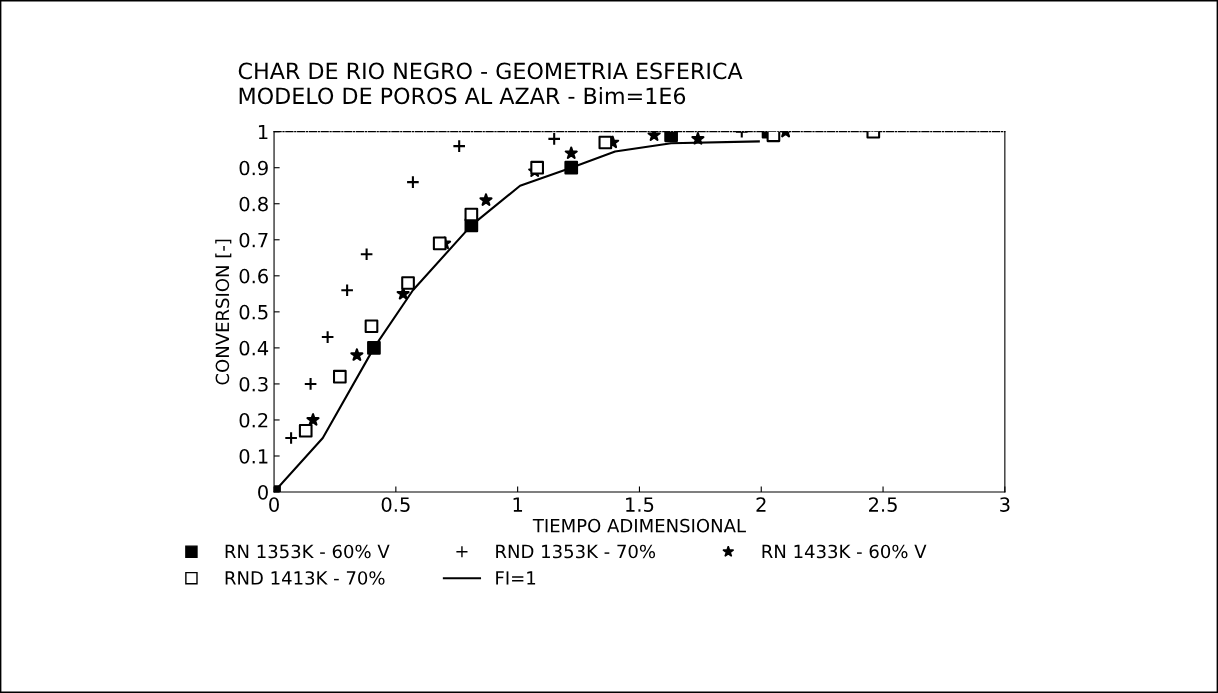 The height and width of the screenshot is (693, 1218). Describe the element at coordinates (223, 312) in the screenshot. I see `y-axis-title: CONVERSION [-]` at that location.